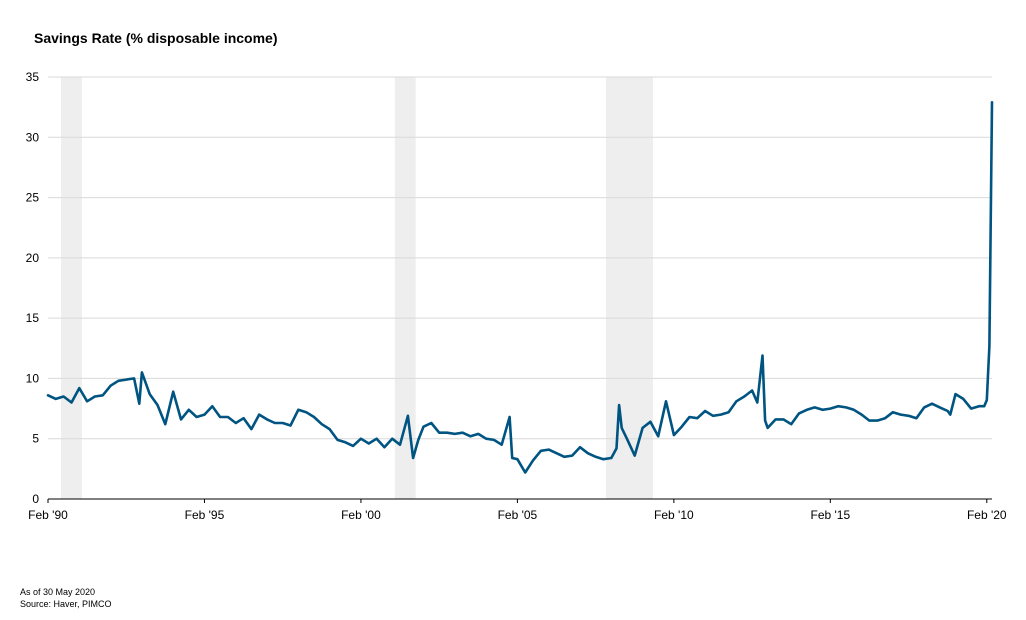 The height and width of the screenshot is (620, 1026). I want to click on x-tick-label-5: Feb '15, so click(830, 515).